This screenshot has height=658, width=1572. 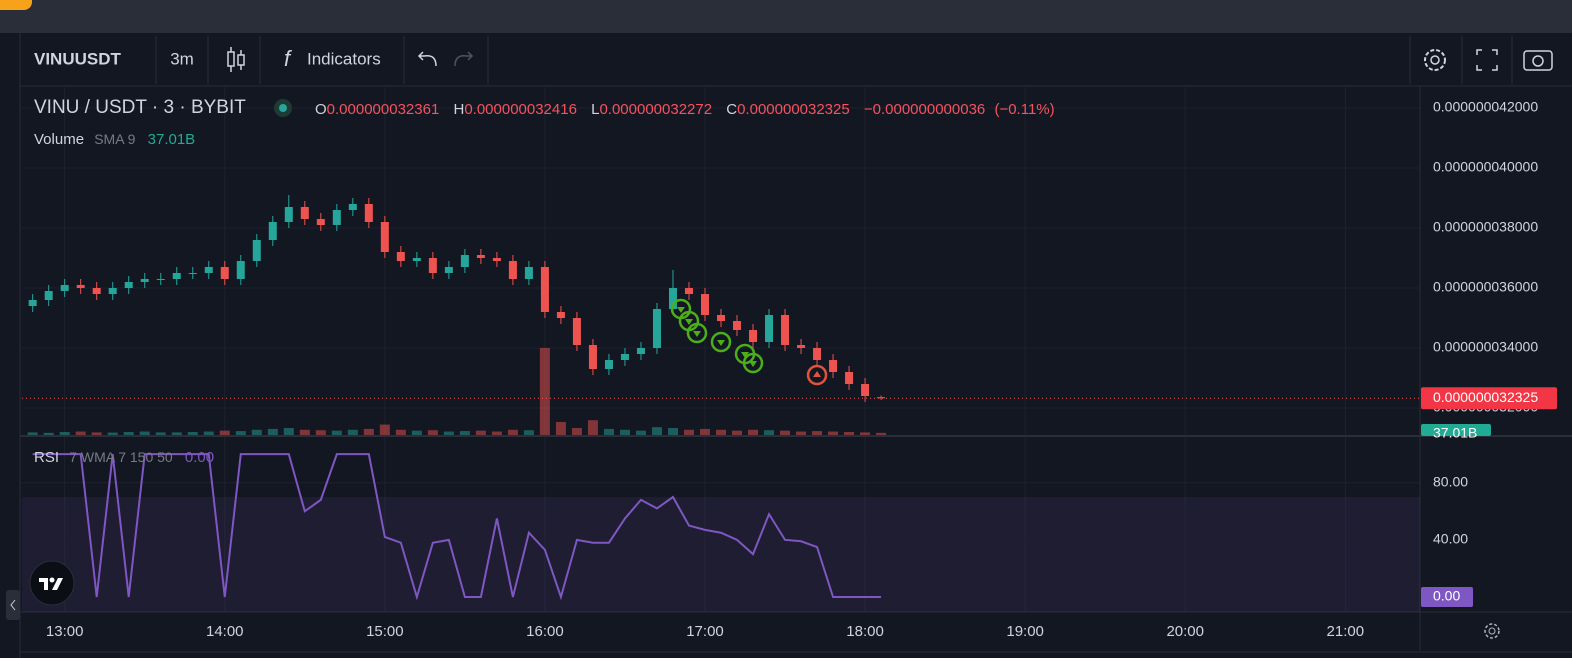 I want to click on rsi-params: 7 WMA 7 150 50, so click(x=121, y=457).